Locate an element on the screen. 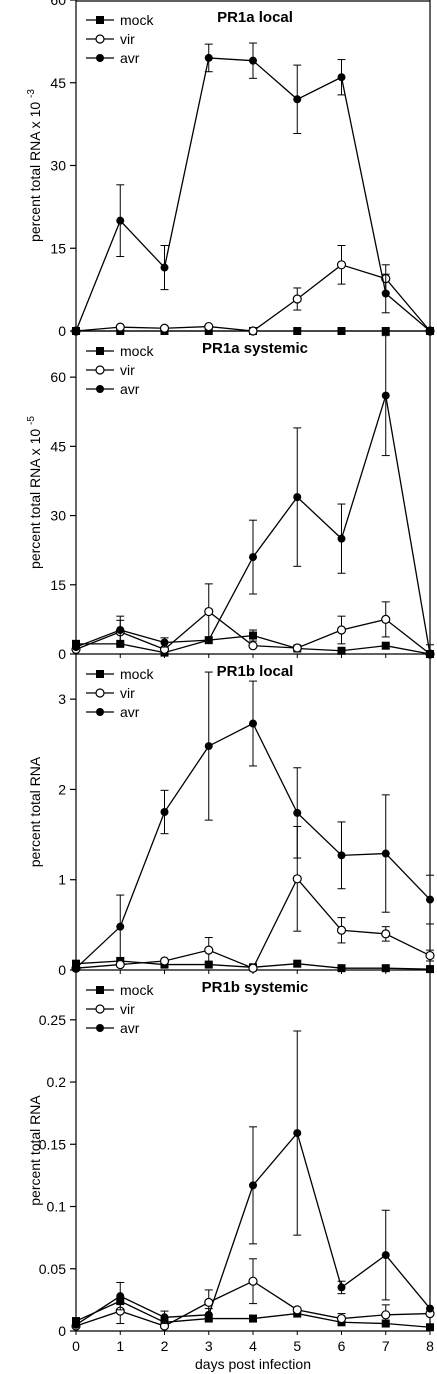  y-axis-label: percent total RNA x 10 -3 is located at coordinates (34, 165).